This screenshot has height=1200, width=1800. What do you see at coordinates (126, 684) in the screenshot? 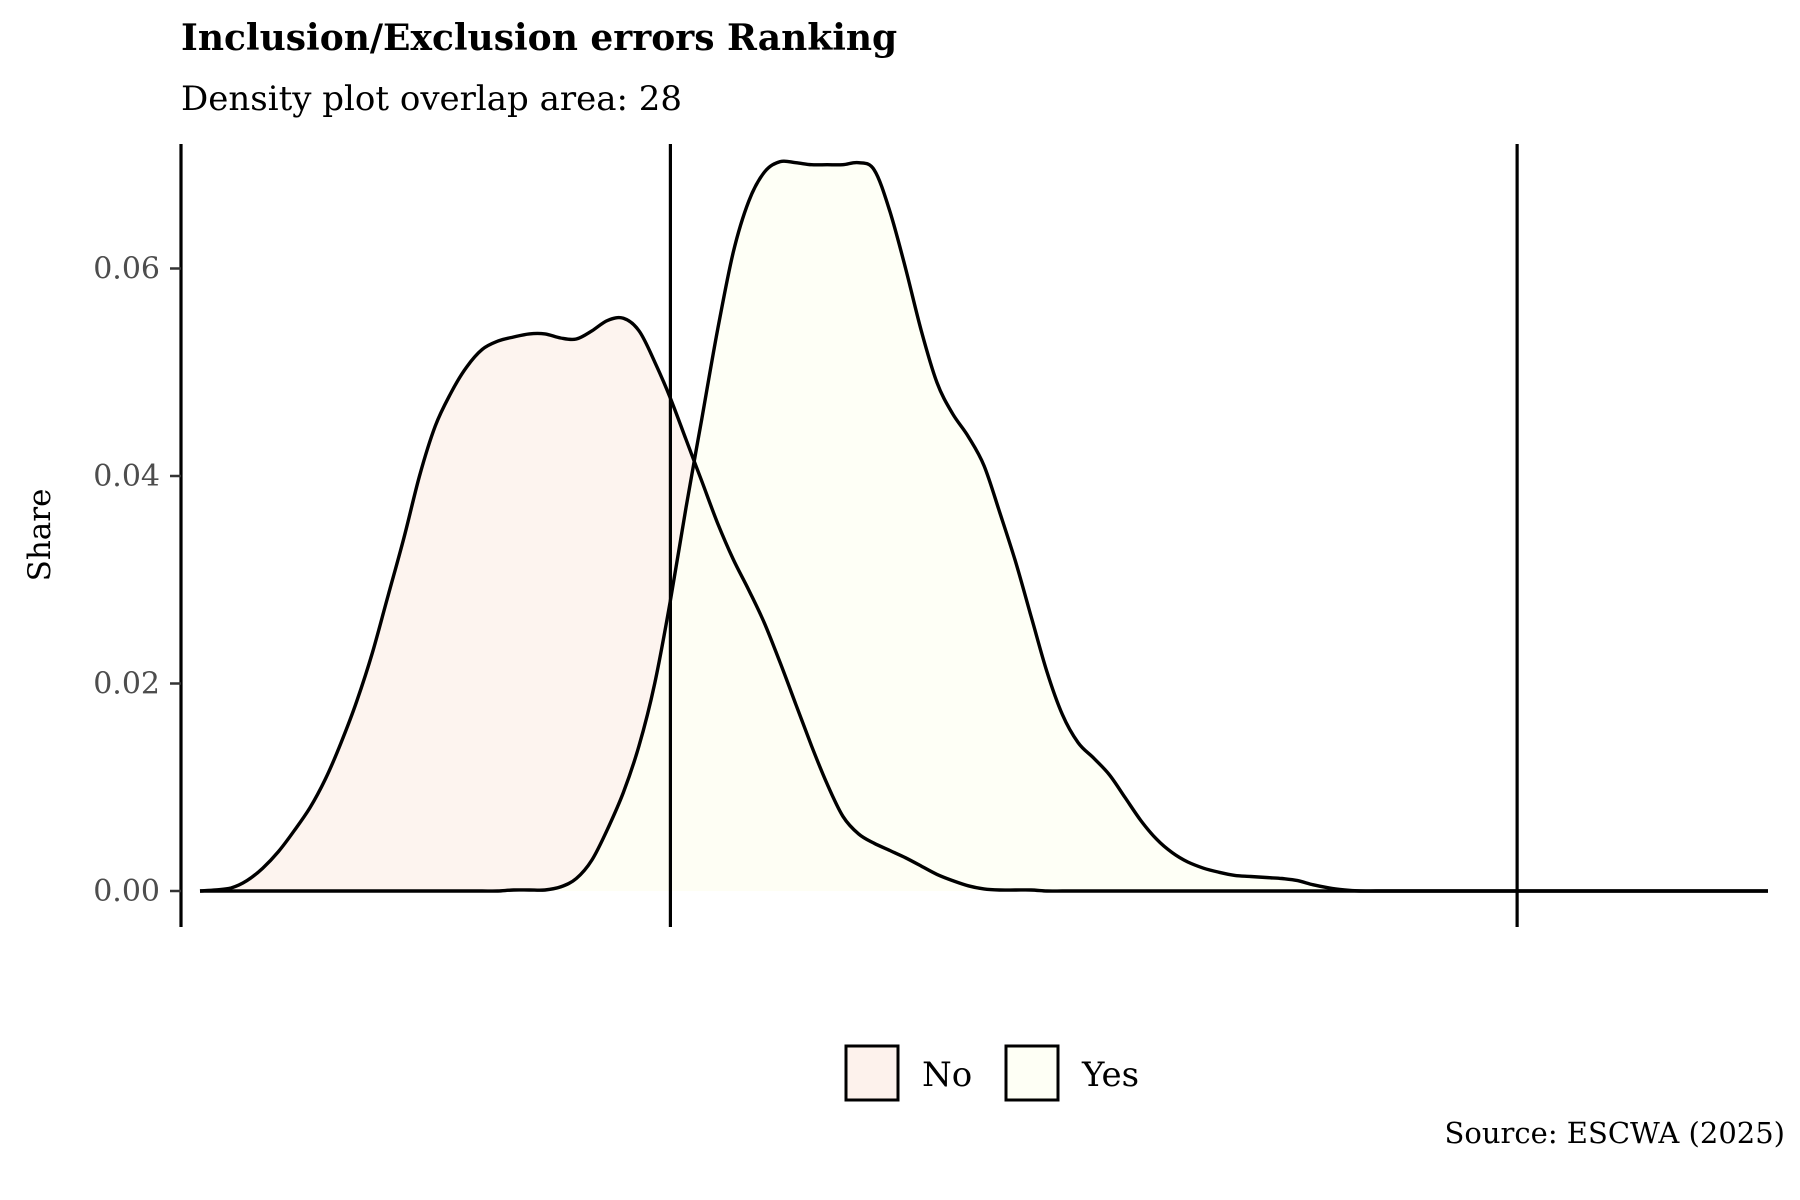
I see `y-tick-label: 0.02` at bounding box center [126, 684].